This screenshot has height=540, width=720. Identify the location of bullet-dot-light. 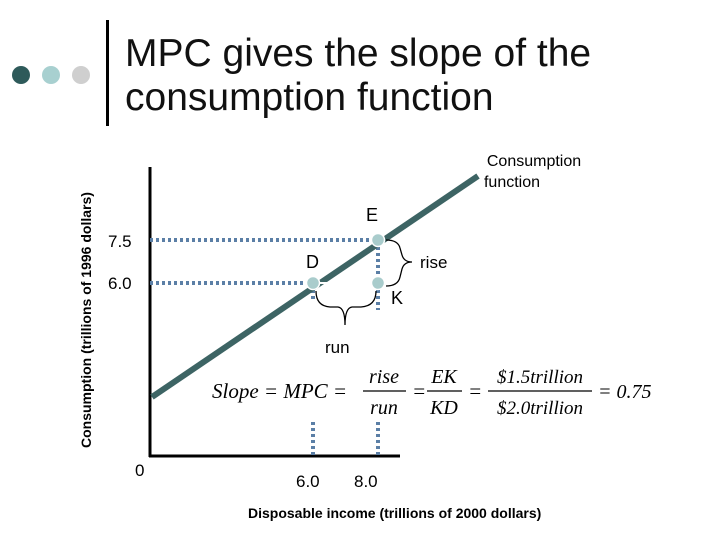
(51, 75).